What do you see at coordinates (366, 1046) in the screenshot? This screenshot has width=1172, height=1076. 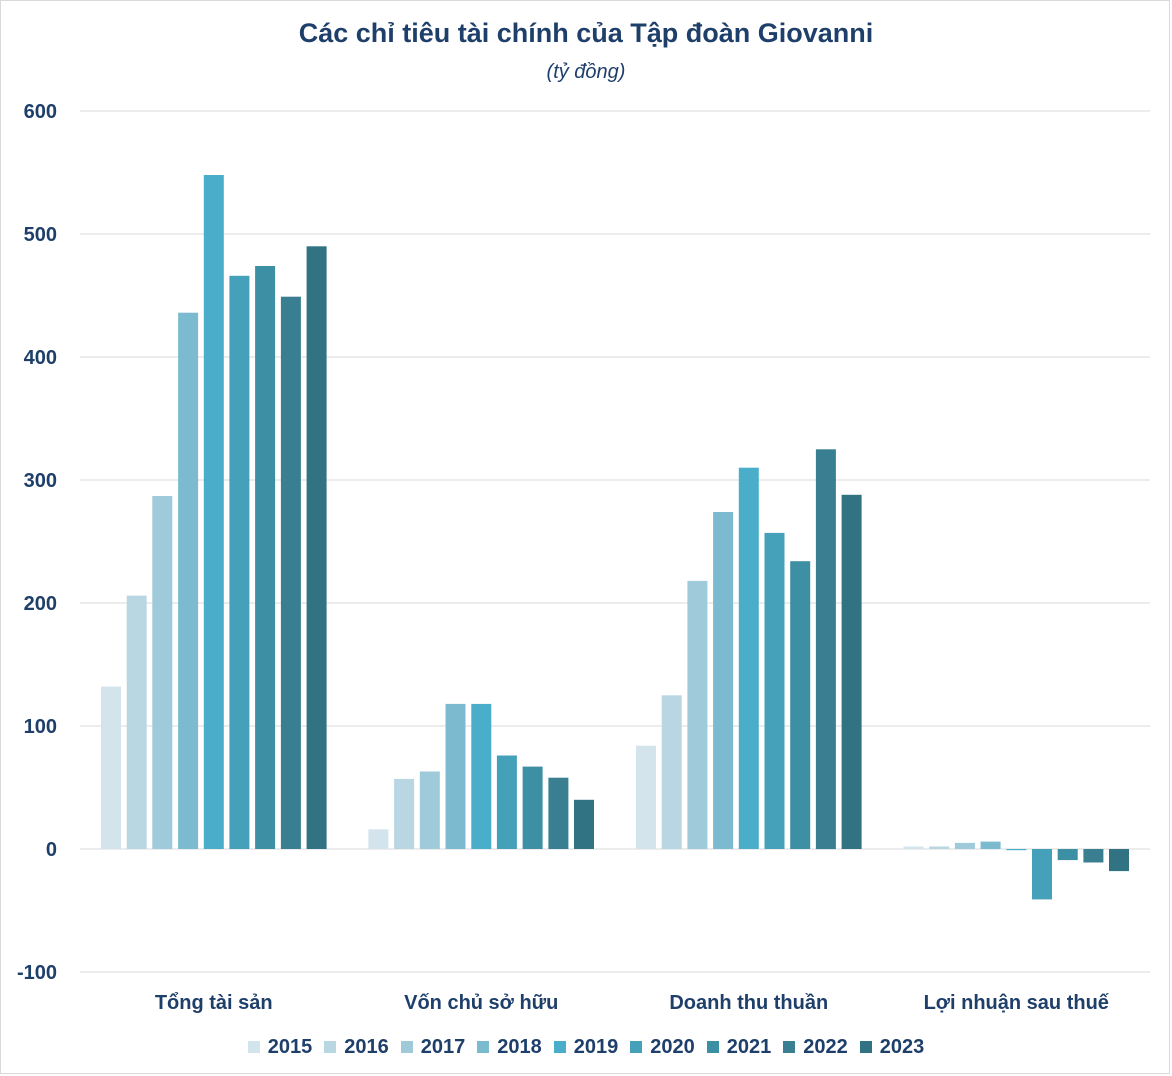 I see `legend-label: 2016` at bounding box center [366, 1046].